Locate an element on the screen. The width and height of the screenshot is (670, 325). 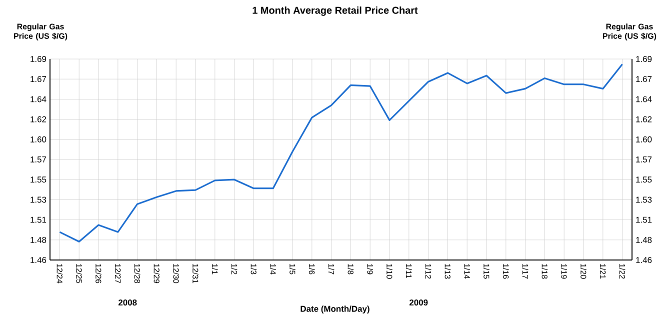
text: 2009 is located at coordinates (418, 303).